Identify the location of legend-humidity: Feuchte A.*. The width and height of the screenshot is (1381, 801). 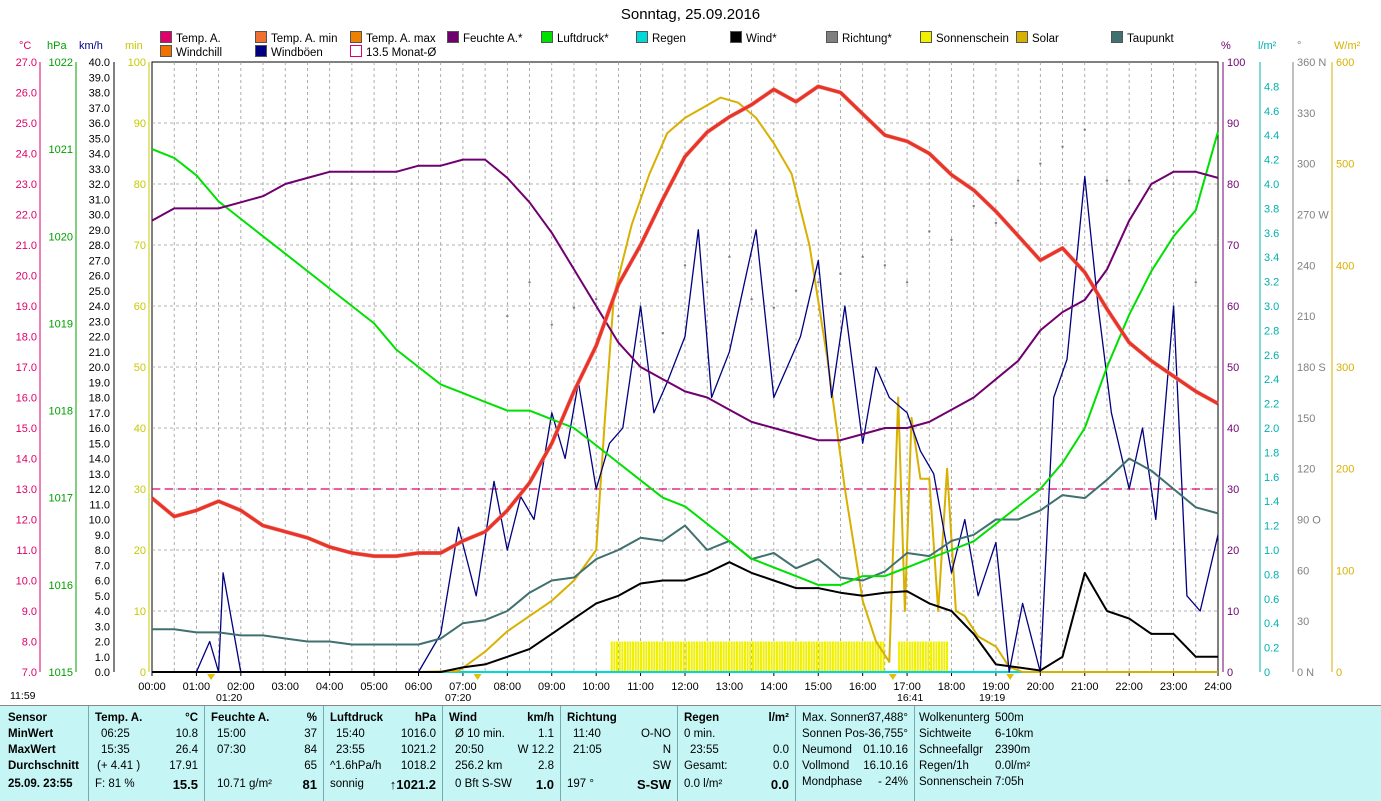
(484, 38).